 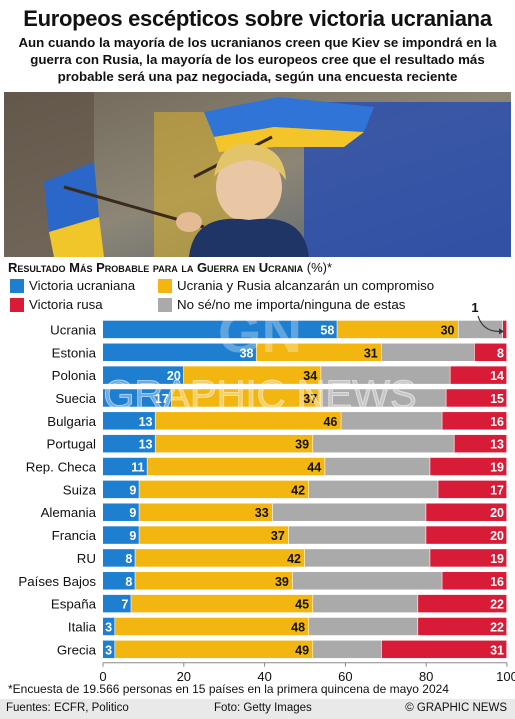 I want to click on data-label-russia: 14, so click(x=497, y=376).